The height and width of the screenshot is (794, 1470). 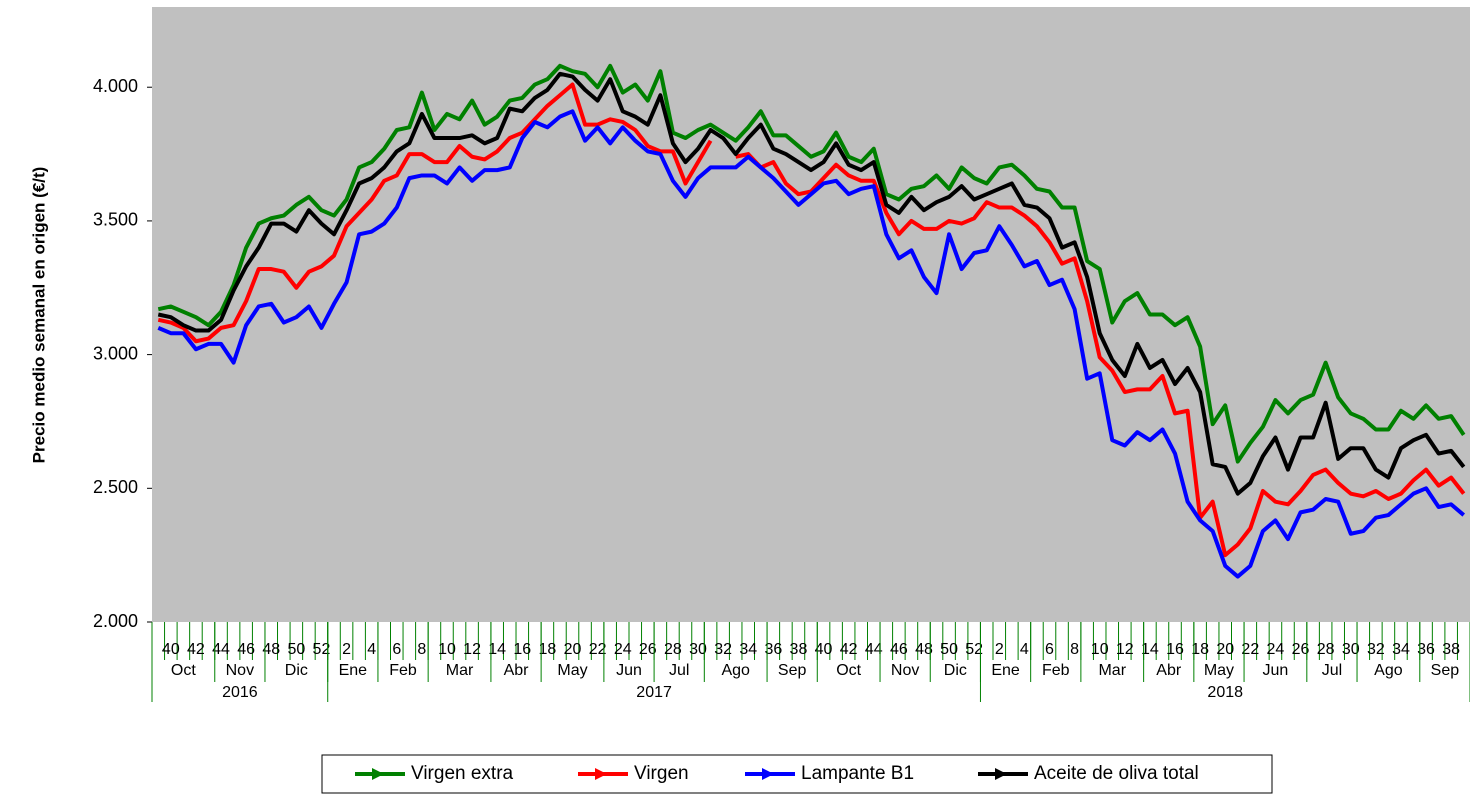 I want to click on y-tick-label: 3.500, so click(x=115, y=220).